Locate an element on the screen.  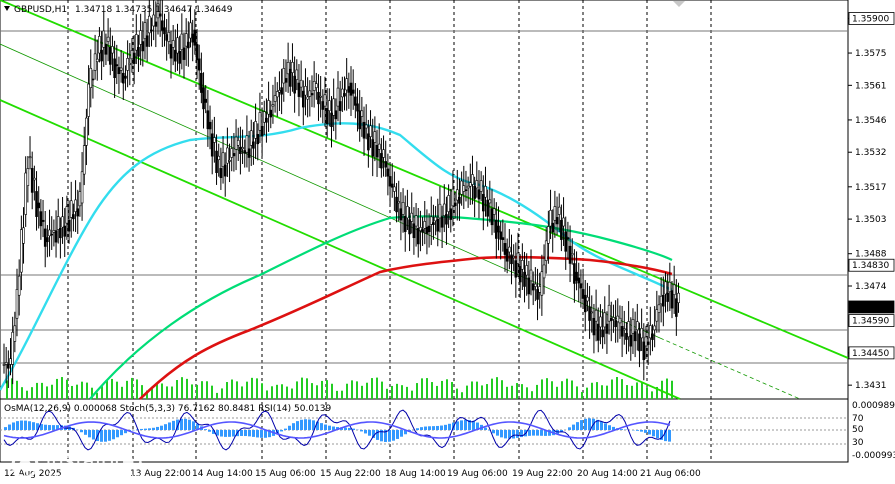
time-label: 15 Aug 22:00 is located at coordinates (350, 474).